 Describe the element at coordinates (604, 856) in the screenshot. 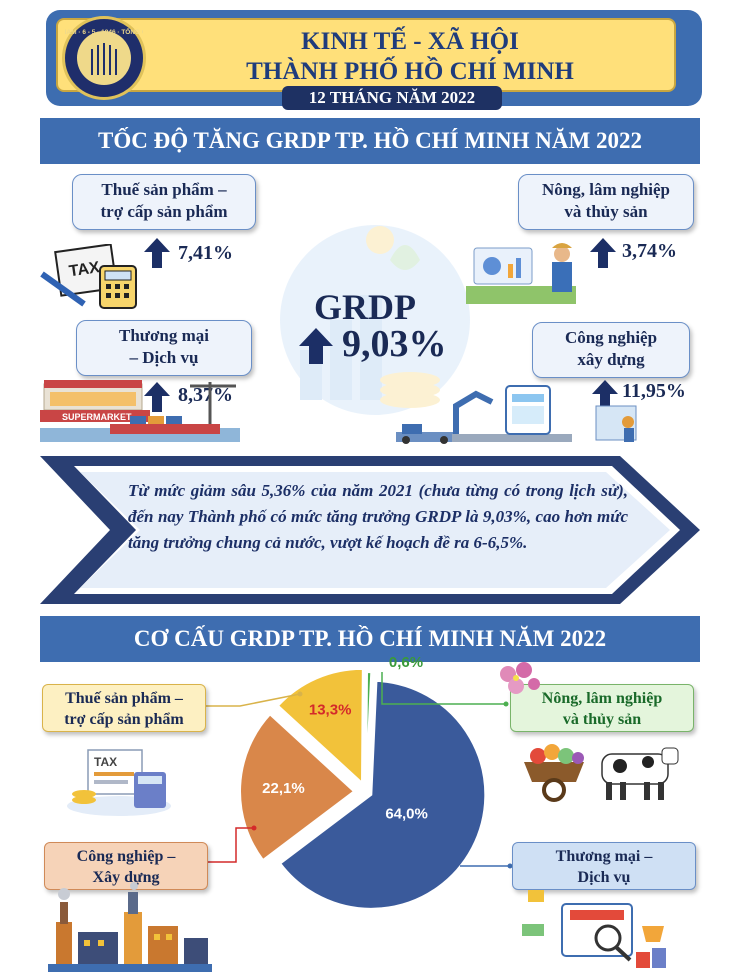

I see `structure-trade-line1: Thương mại –` at that location.